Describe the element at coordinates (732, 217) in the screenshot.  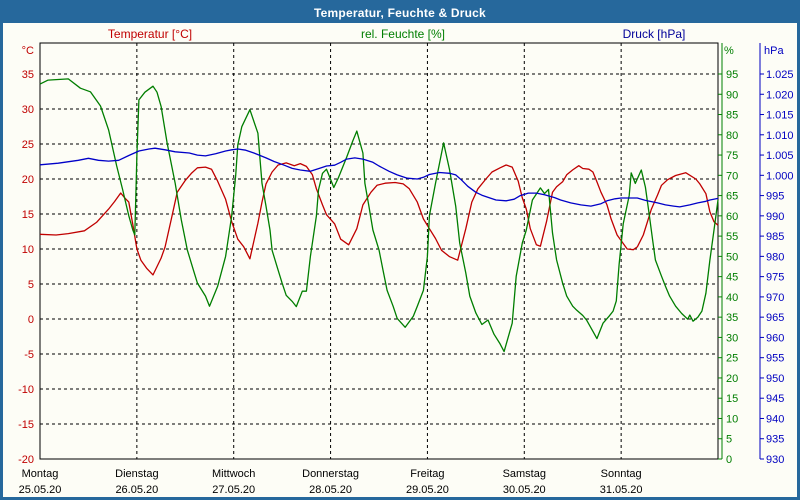
I see `humidity-tick-label: 60` at that location.